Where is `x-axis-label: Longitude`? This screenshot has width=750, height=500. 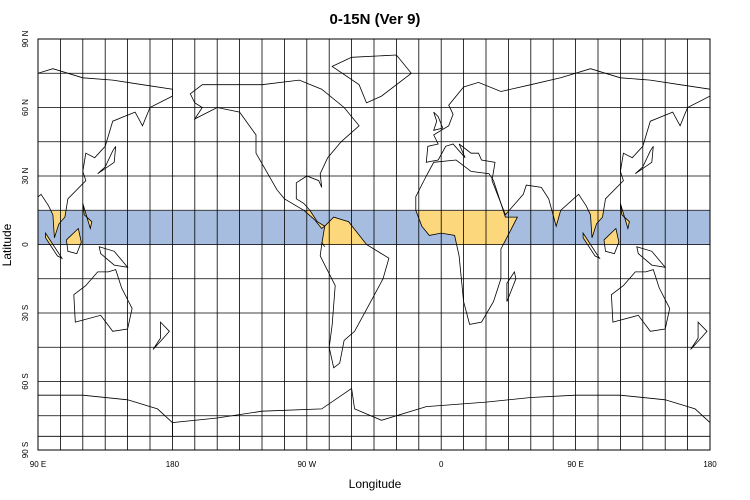
x-axis-label: Longitude is located at coordinates (375, 484).